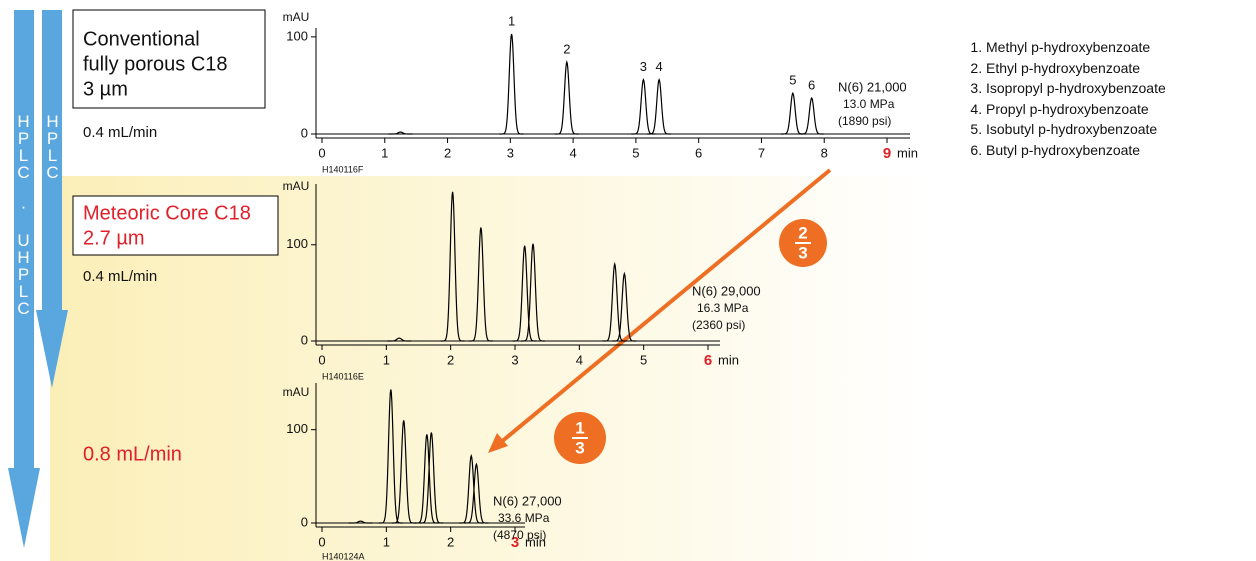 Image resolution: width=1256 pixels, height=561 pixels. I want to click on peak-label: 5, so click(792, 80).